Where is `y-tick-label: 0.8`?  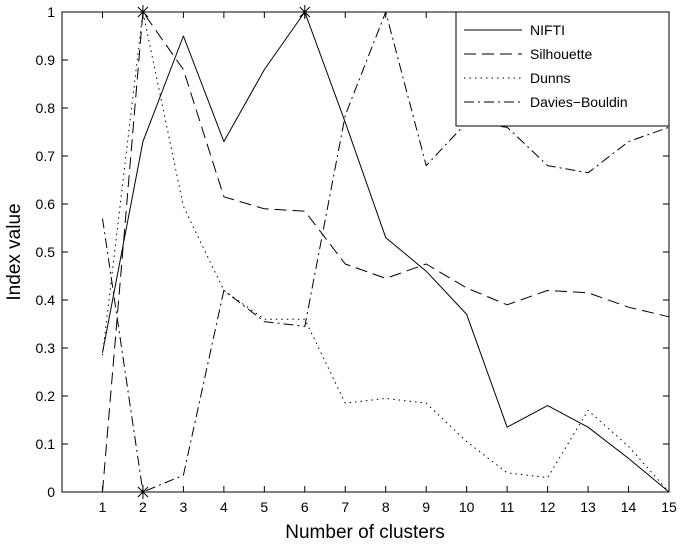 y-tick-label: 0.8 is located at coordinates (46, 108).